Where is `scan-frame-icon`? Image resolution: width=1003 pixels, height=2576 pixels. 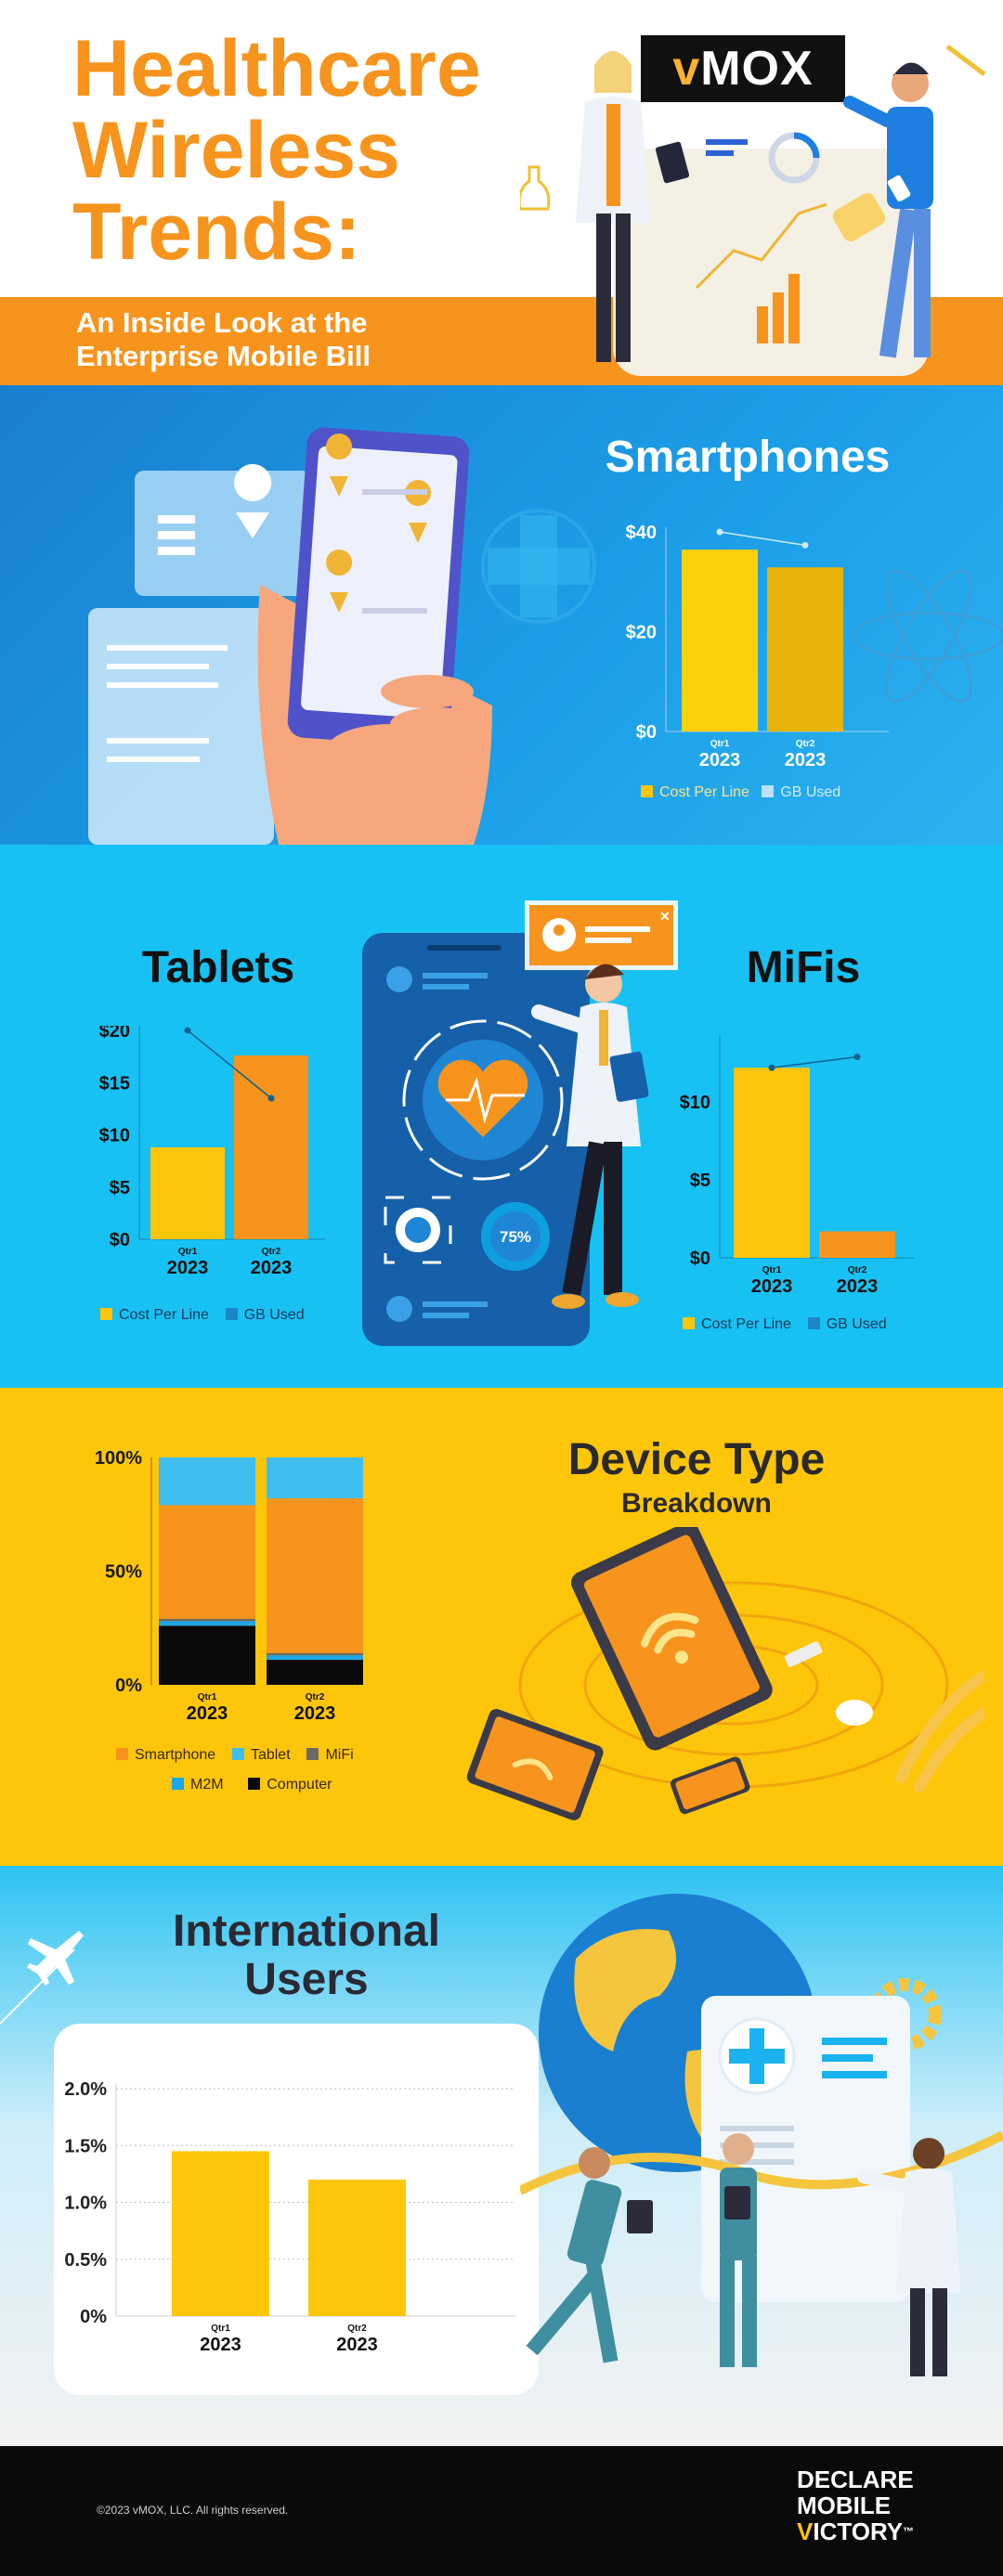 scan-frame-icon is located at coordinates (418, 1230).